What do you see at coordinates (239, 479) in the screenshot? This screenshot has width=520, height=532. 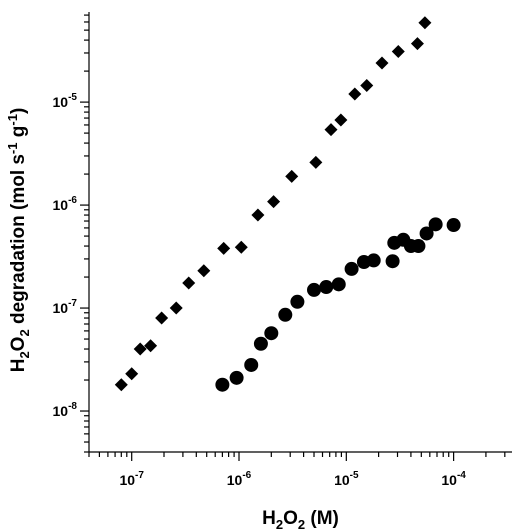 I see `x-tick-label: 10⁻⁶` at bounding box center [239, 479].